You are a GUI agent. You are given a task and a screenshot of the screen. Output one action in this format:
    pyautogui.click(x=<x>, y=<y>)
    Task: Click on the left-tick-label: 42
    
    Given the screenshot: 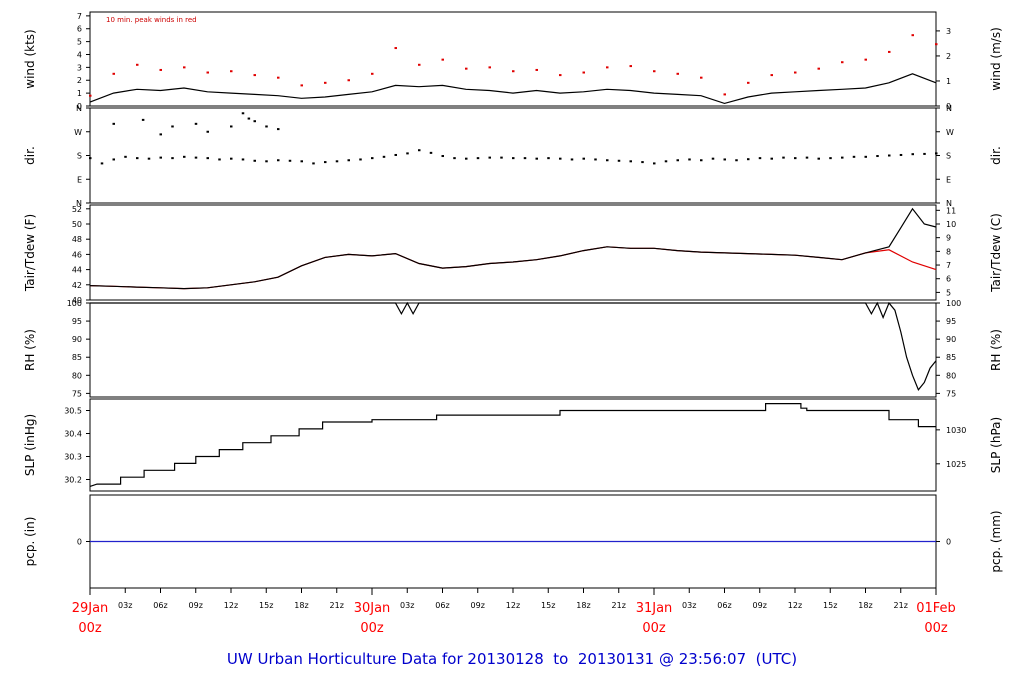 What is the action you would take?
    pyautogui.click(x=77, y=285)
    